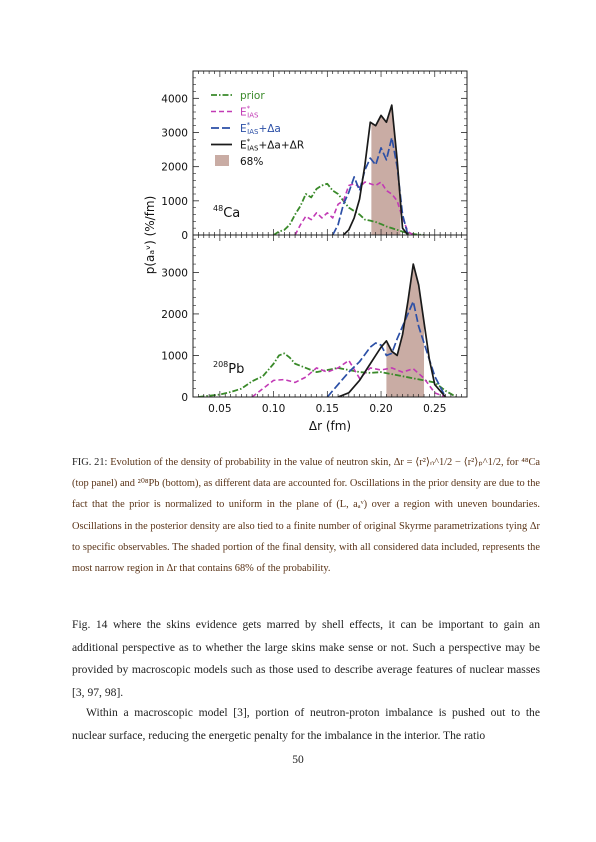 The image size is (596, 842). I want to click on axis-labels: 48Ca 208Pb Δr (fm) p(aₐᵛ) (%/fm), so click(247, 314).